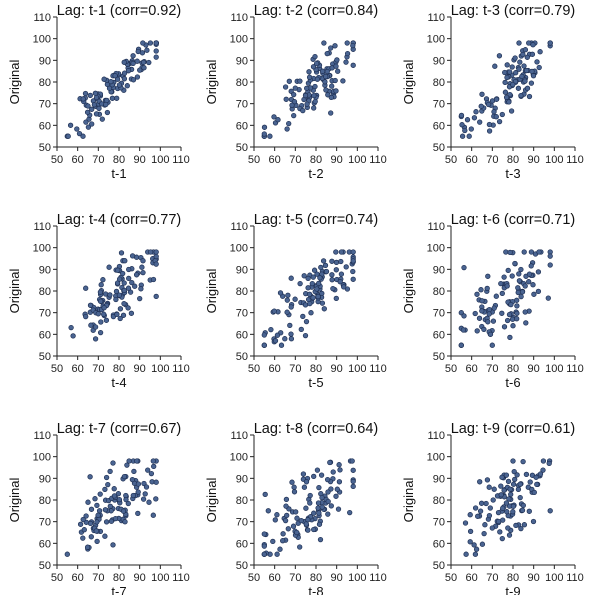 The height and width of the screenshot is (595, 600). I want to click on y-axis-label: Original, so click(408, 81).